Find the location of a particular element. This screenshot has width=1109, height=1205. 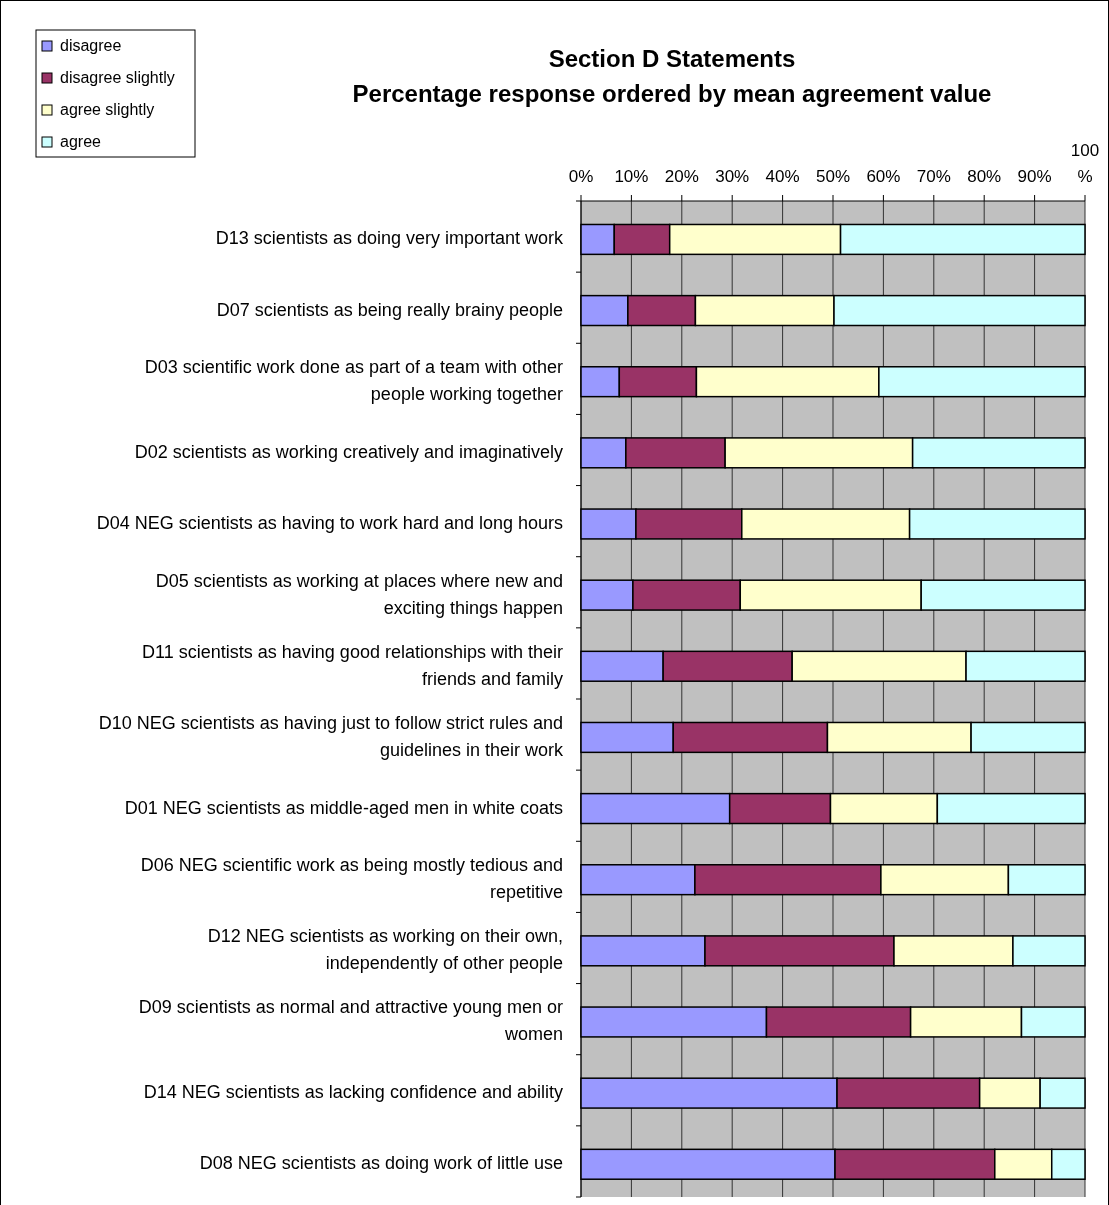

x-tick-label: 60% is located at coordinates (883, 176).